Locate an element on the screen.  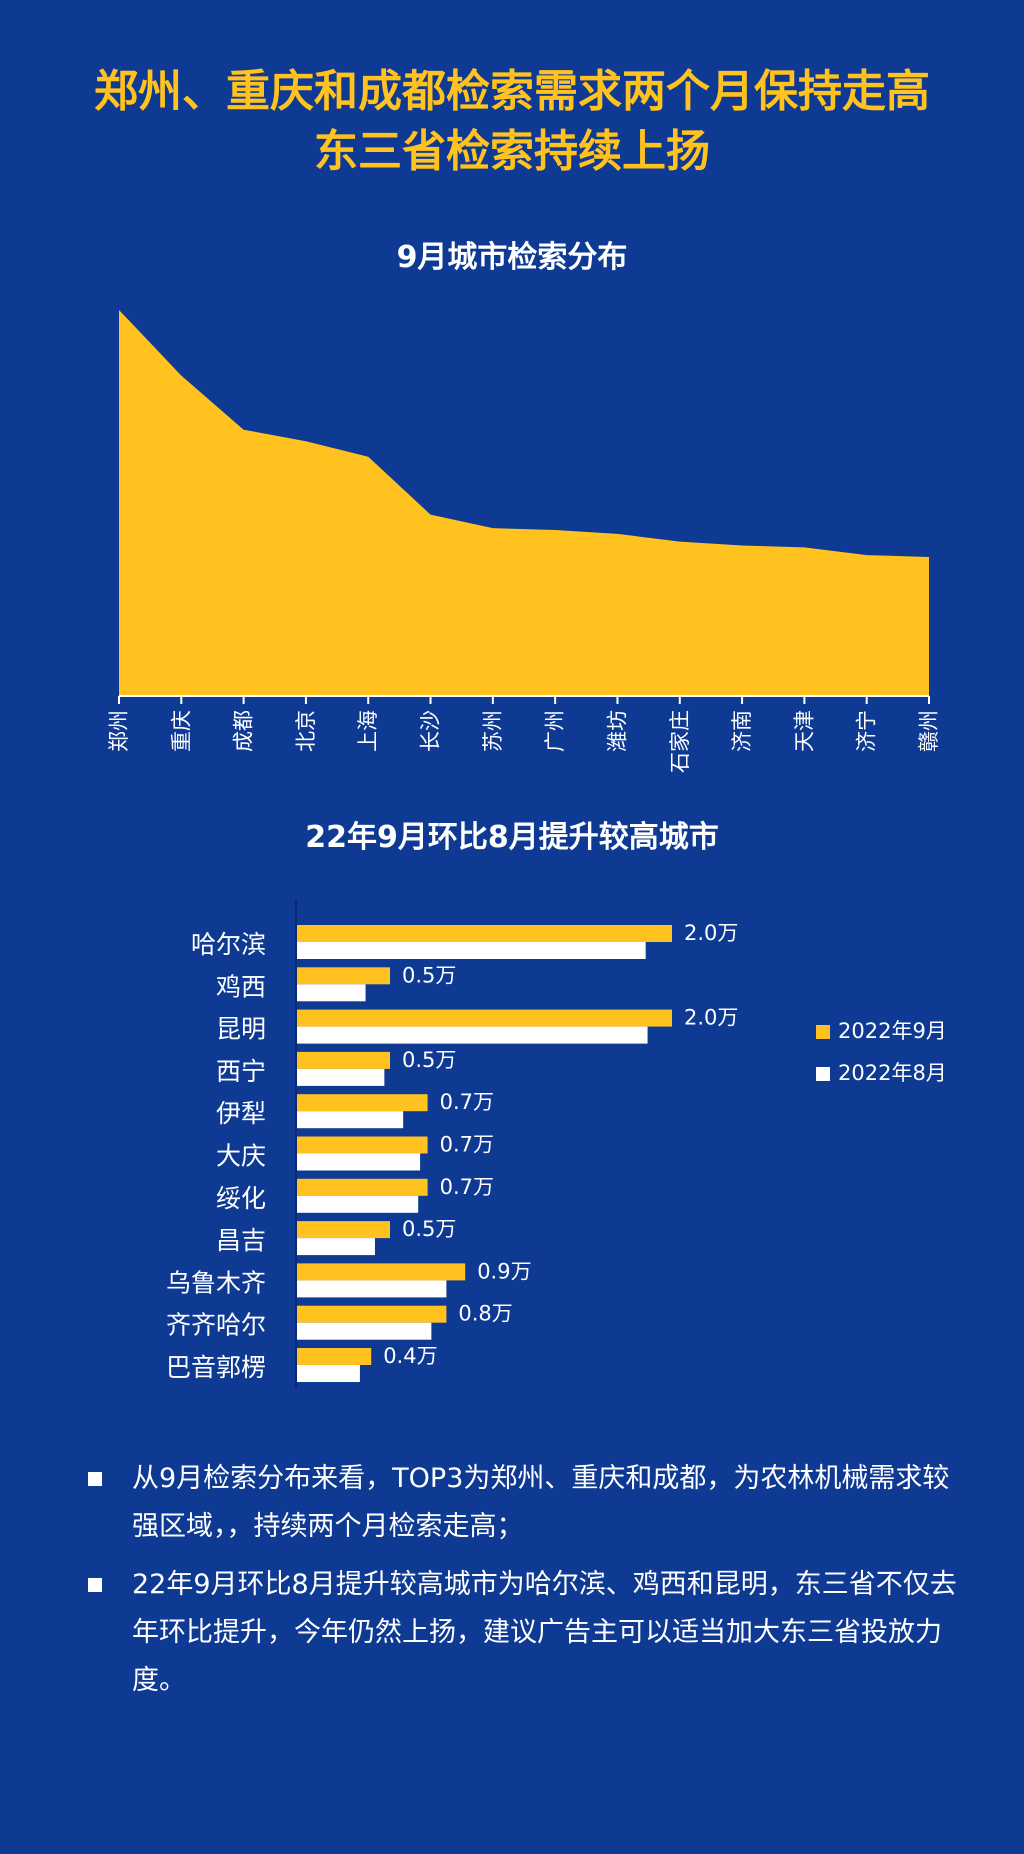
legend-label: 2022年8月 is located at coordinates (892, 1073).